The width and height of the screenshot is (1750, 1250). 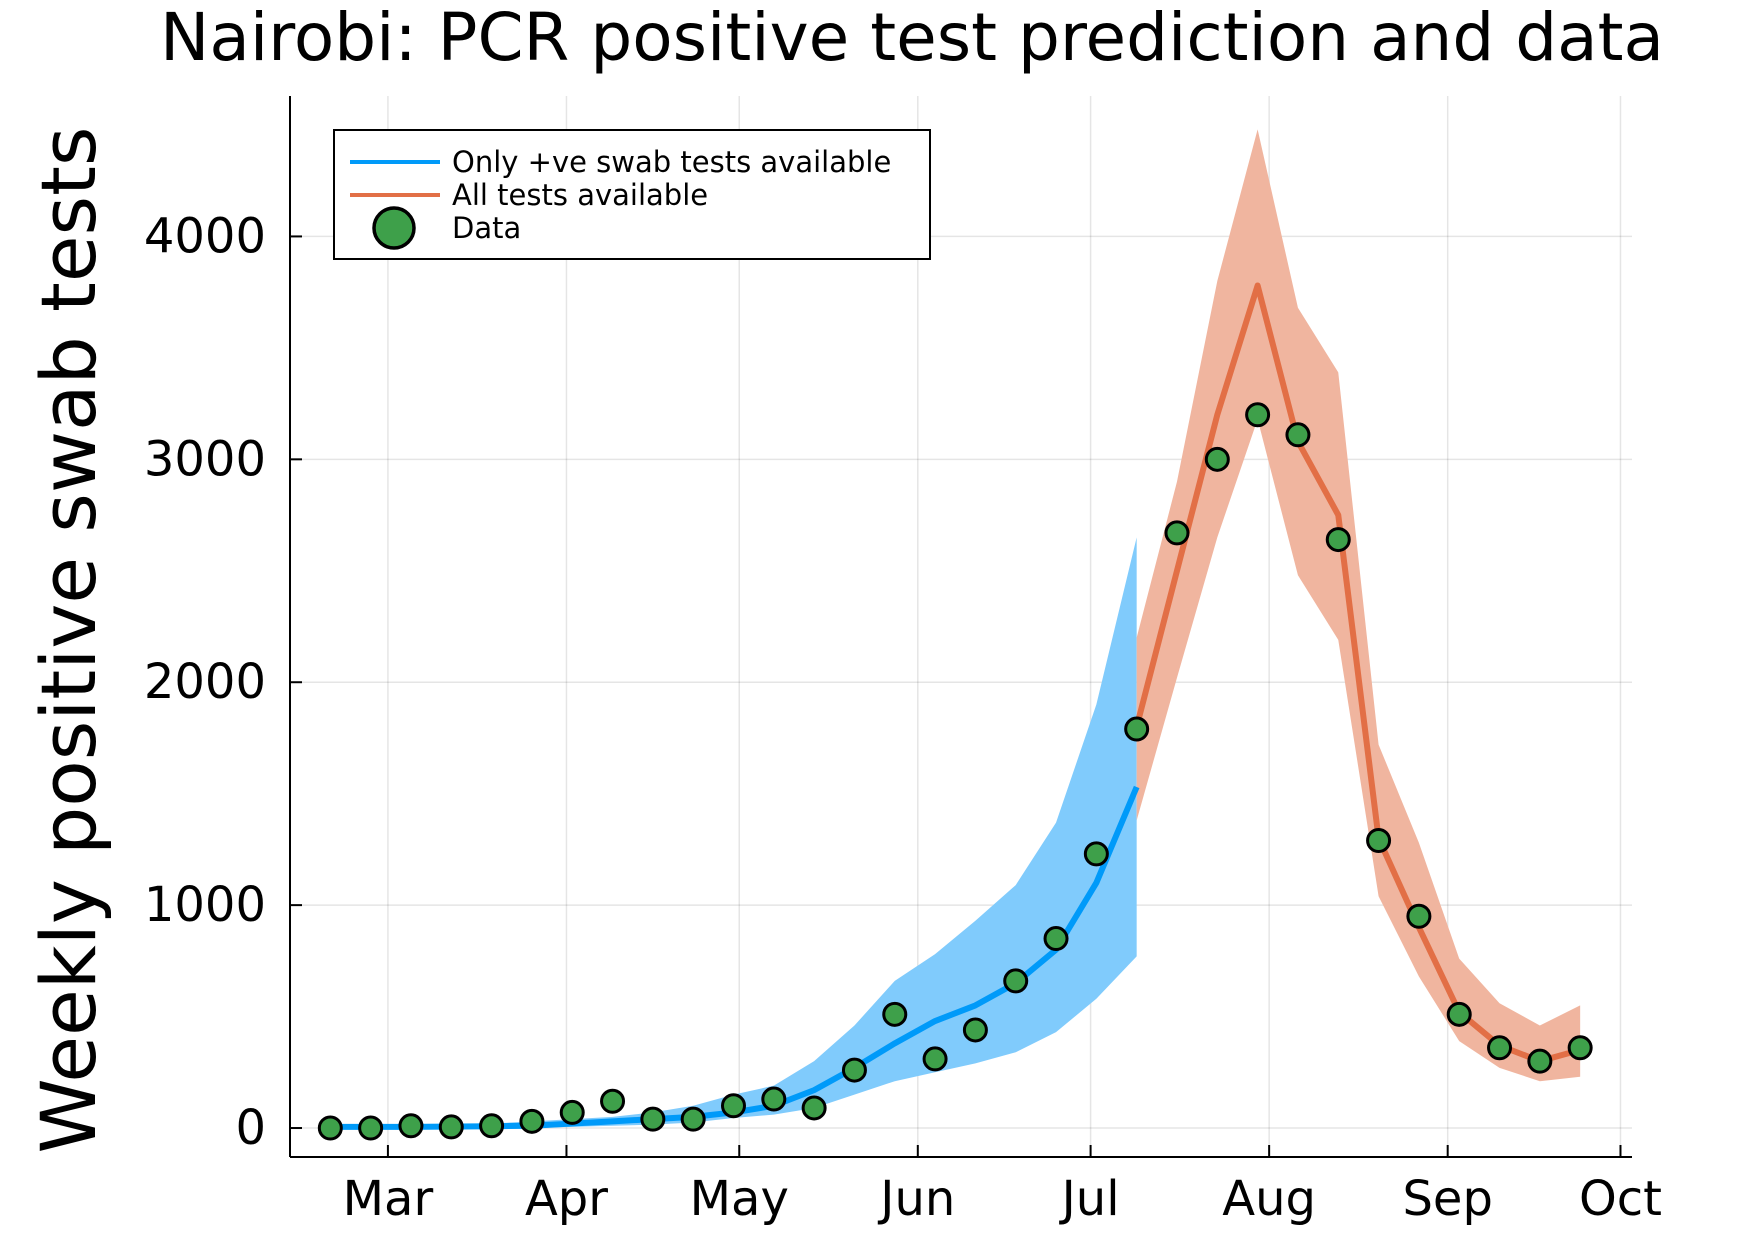 I want to click on y-tick-label: 1000, so click(x=205, y=905).